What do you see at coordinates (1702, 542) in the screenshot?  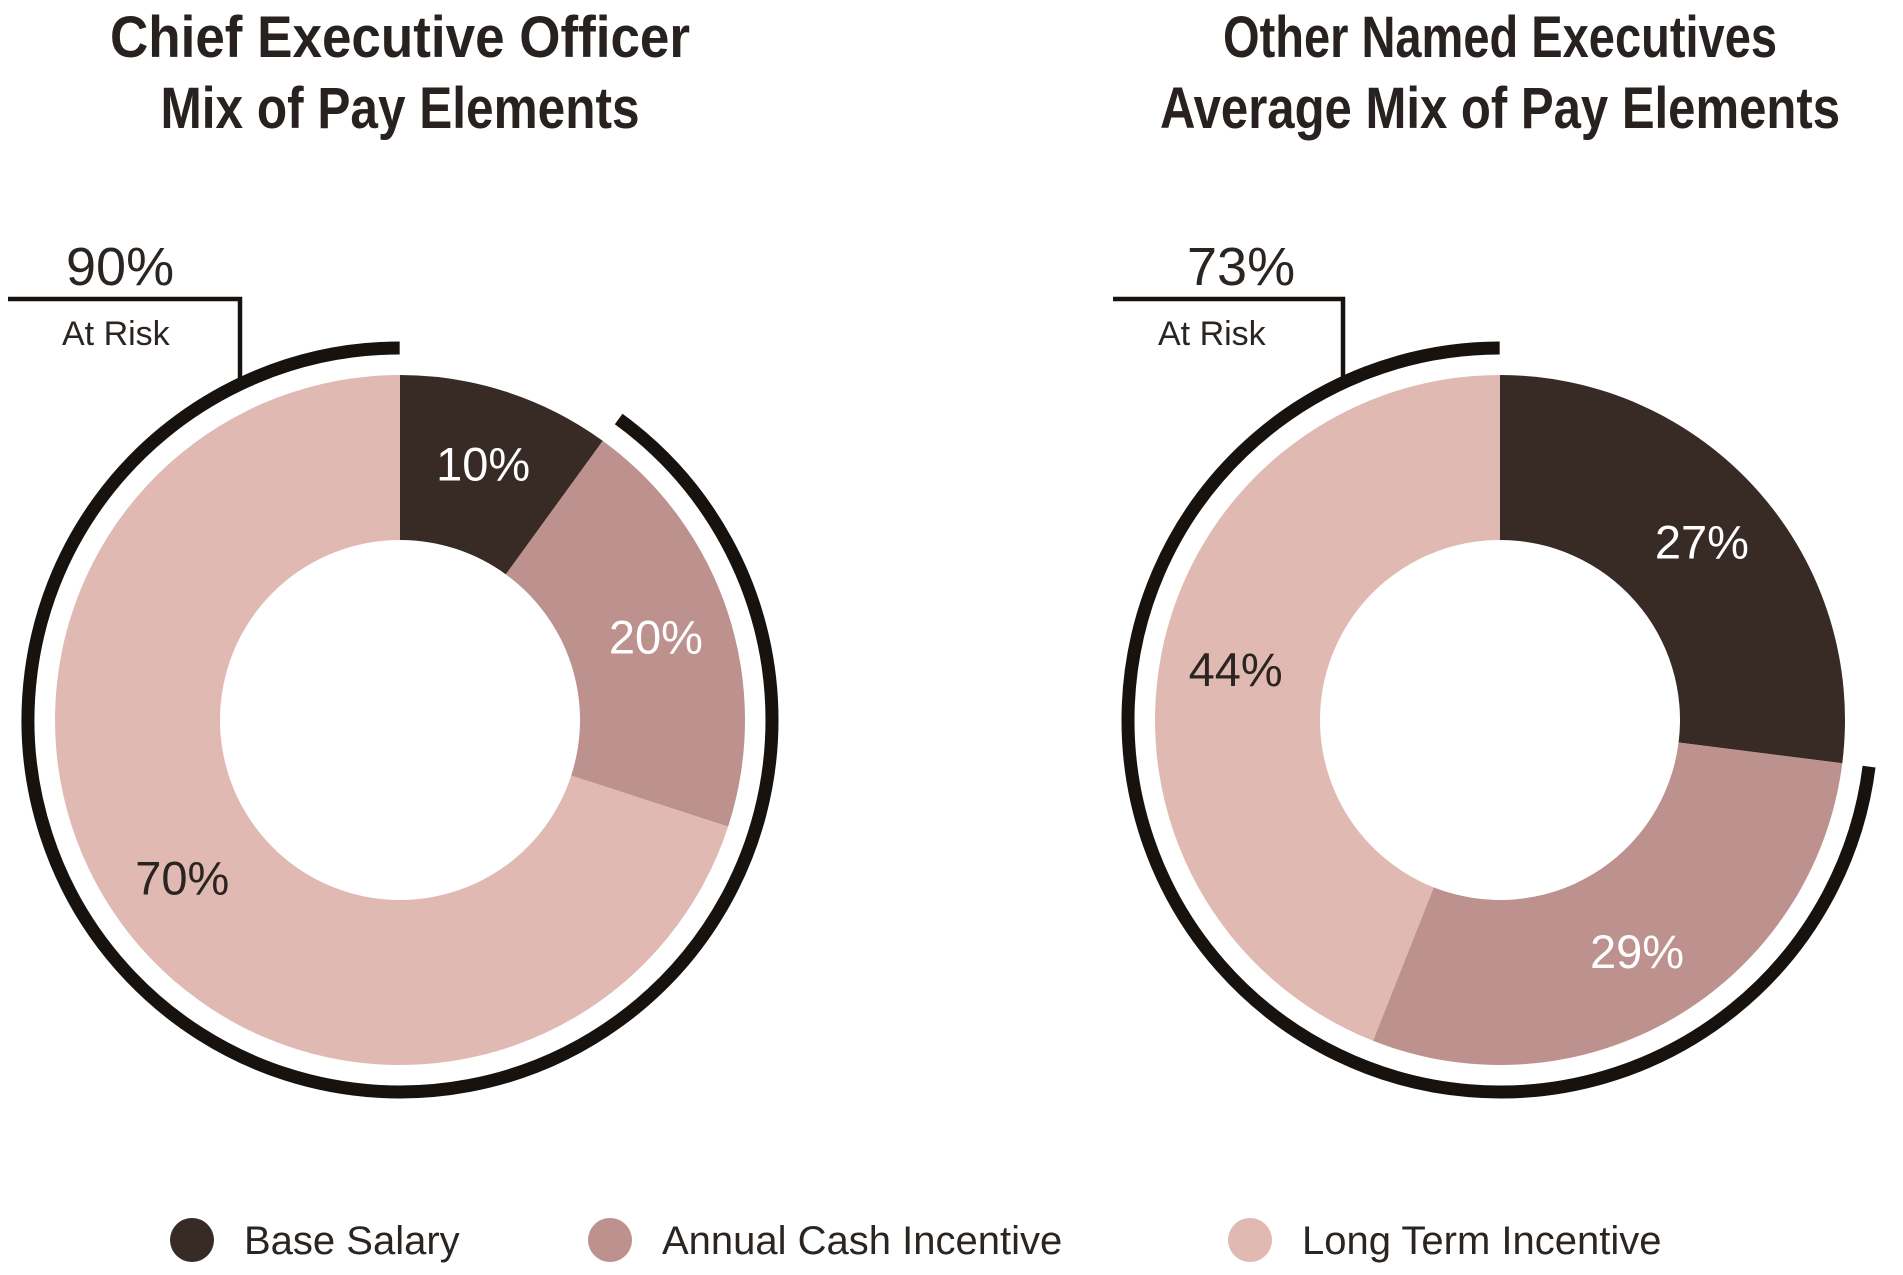 I see `slice-percent-label: 27%` at bounding box center [1702, 542].